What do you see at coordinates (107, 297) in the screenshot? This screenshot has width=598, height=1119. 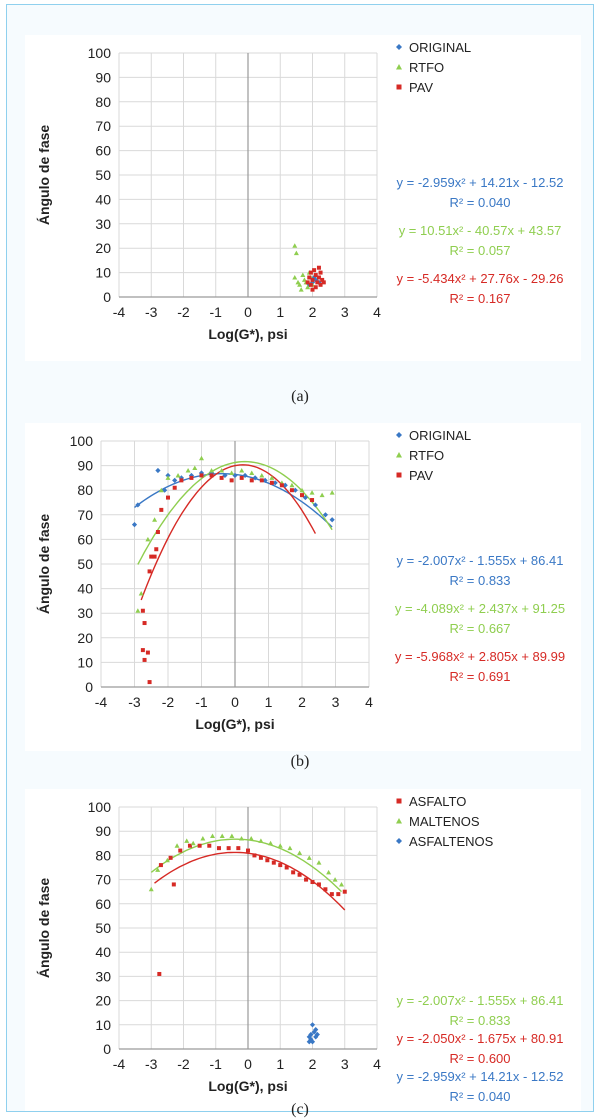 I see `y-tick-label: 0` at bounding box center [107, 297].